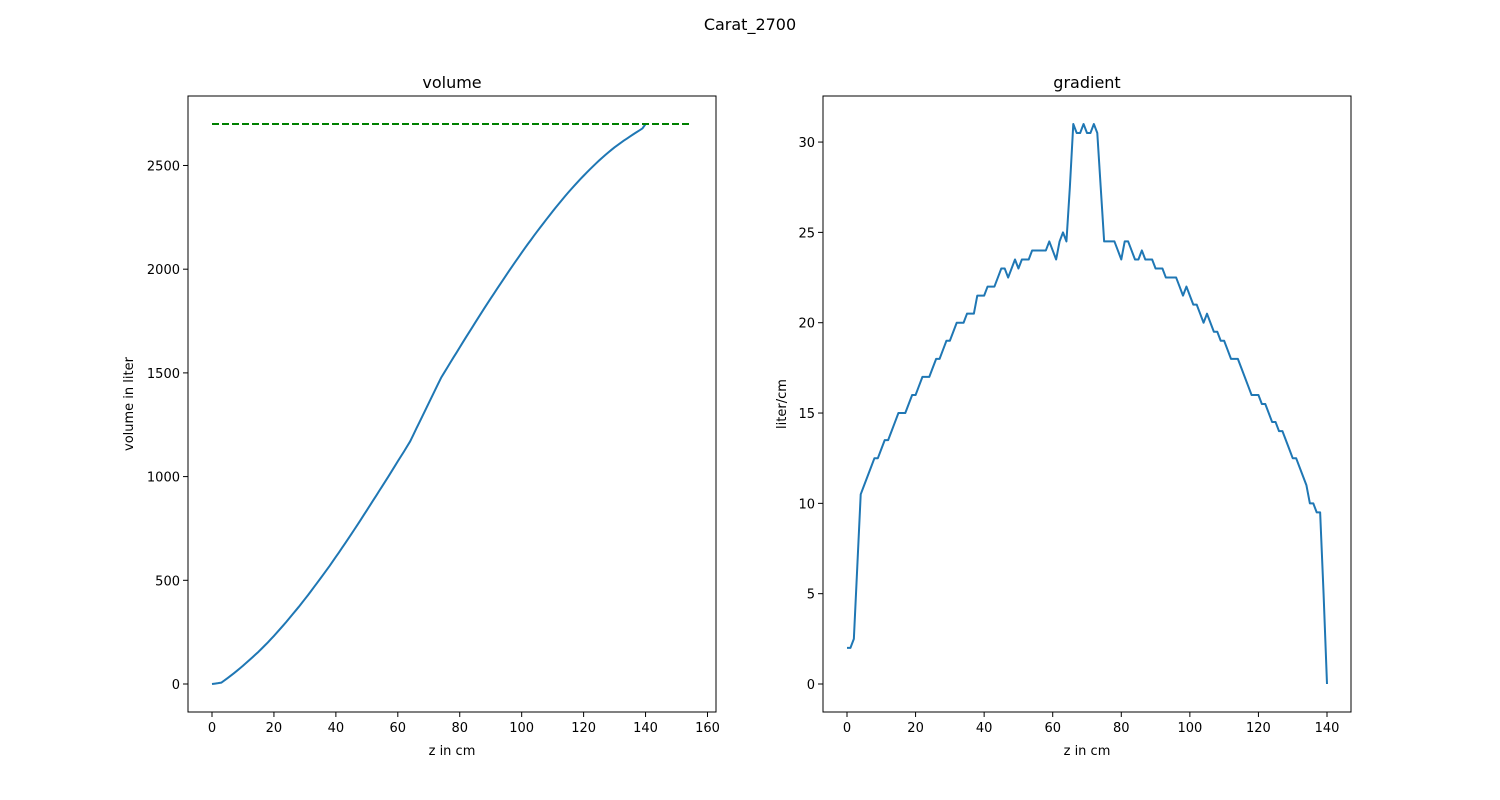 The image size is (1500, 800). I want to click on gradient-ytick-label: 0, so click(811, 685).